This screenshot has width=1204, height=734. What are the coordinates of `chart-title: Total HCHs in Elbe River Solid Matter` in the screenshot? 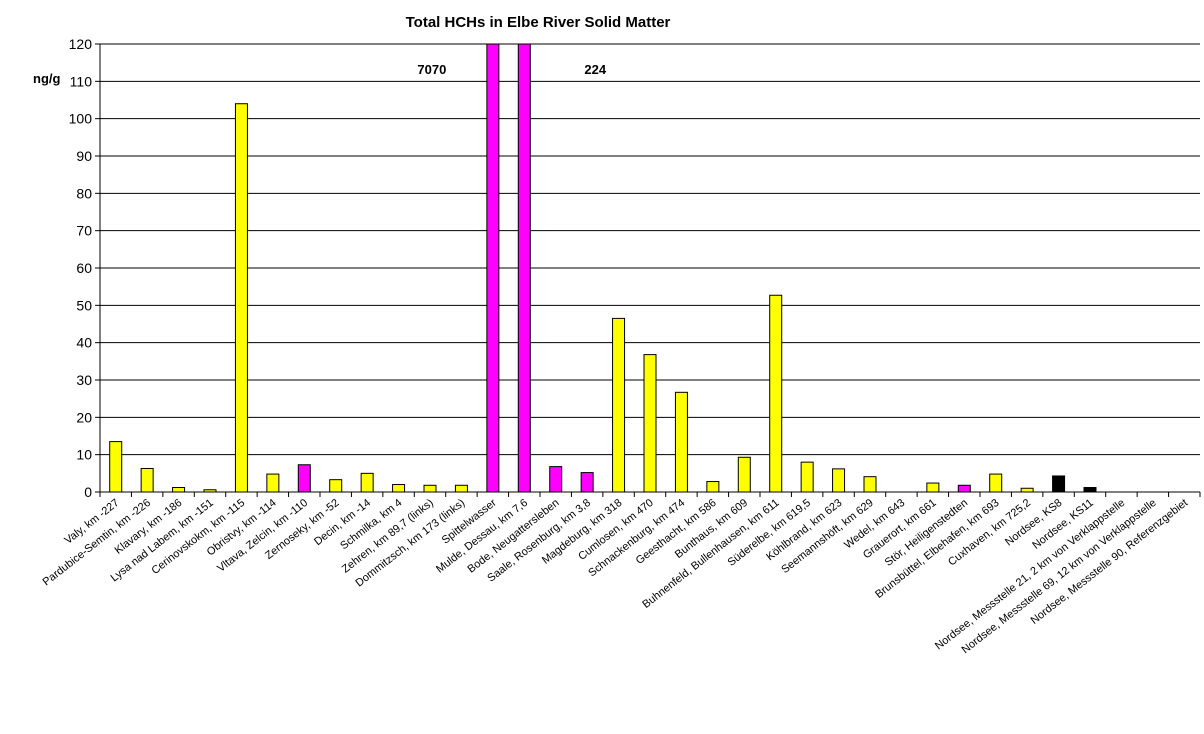 It's located at (538, 22).